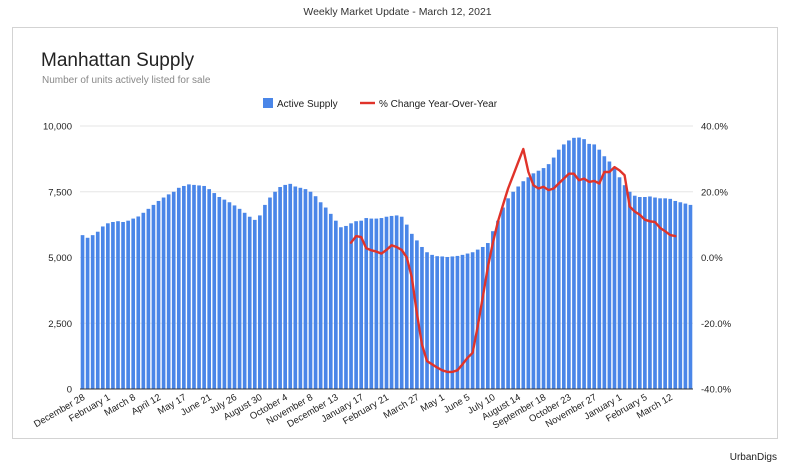 Image resolution: width=795 pixels, height=470 pixels. I want to click on page-header: Weekly Market Update - March 12, 2021, so click(397, 12).